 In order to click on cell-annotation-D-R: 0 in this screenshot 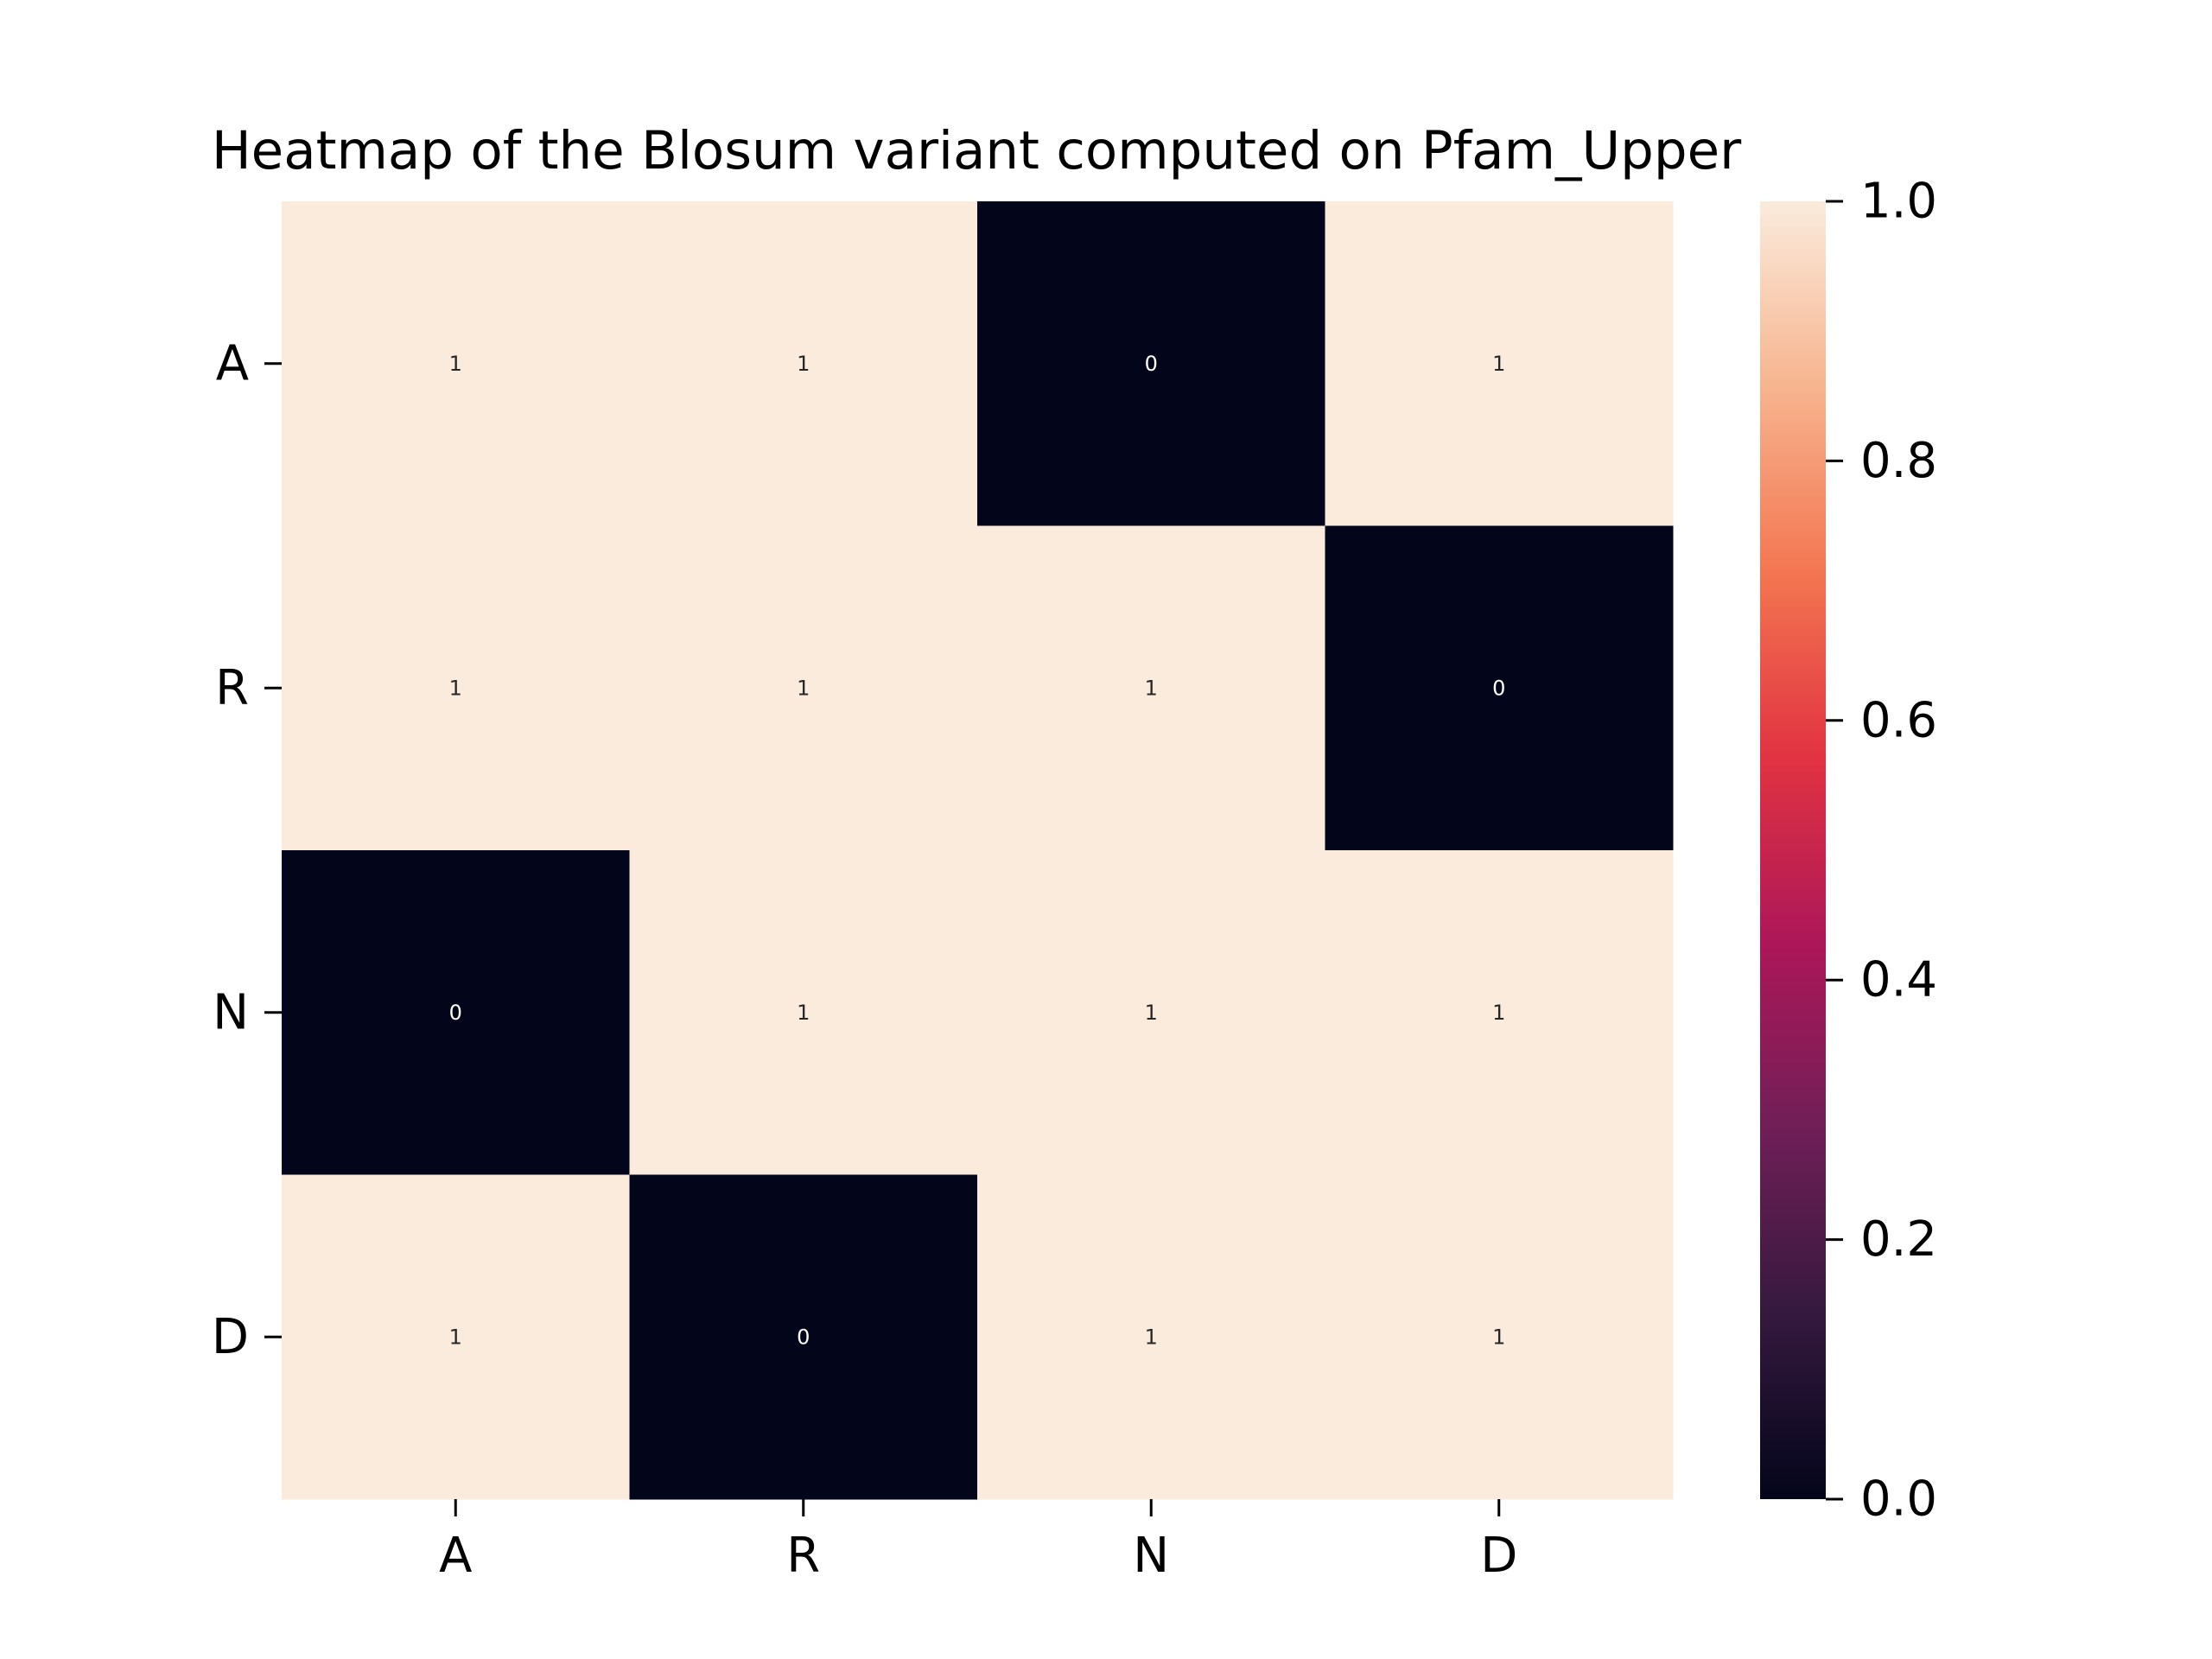, I will do `click(803, 1337)`.